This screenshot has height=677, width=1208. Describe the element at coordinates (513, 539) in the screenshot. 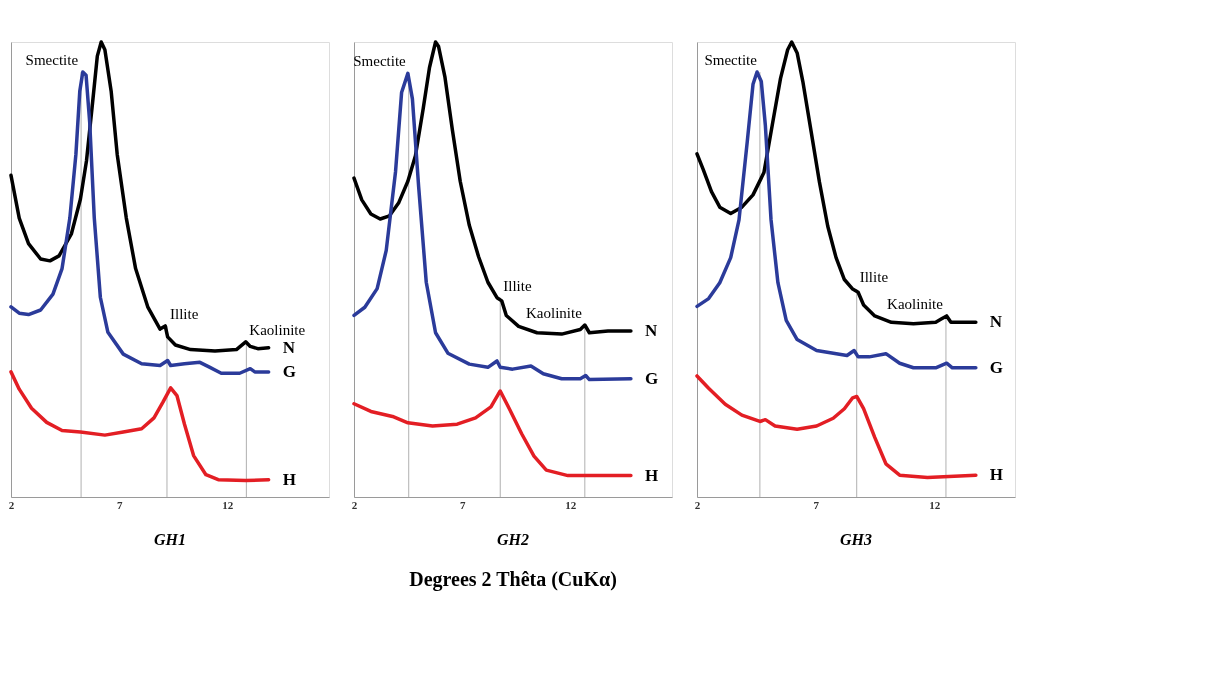

I see `text: GH2` at that location.